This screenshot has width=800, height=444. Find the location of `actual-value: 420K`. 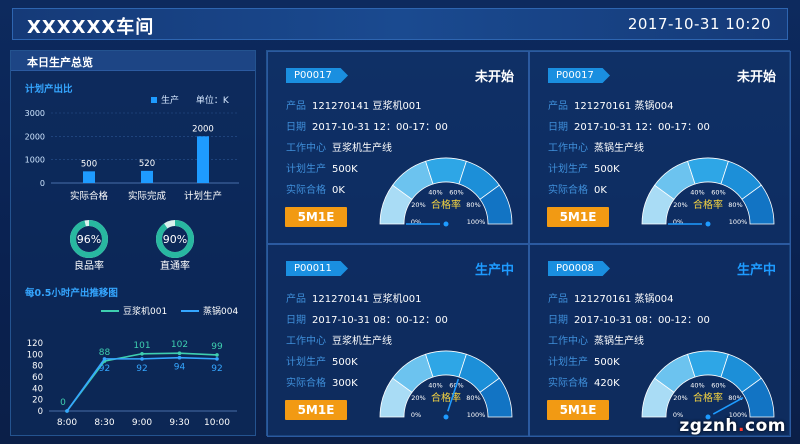

actual-value: 420K is located at coordinates (607, 383).